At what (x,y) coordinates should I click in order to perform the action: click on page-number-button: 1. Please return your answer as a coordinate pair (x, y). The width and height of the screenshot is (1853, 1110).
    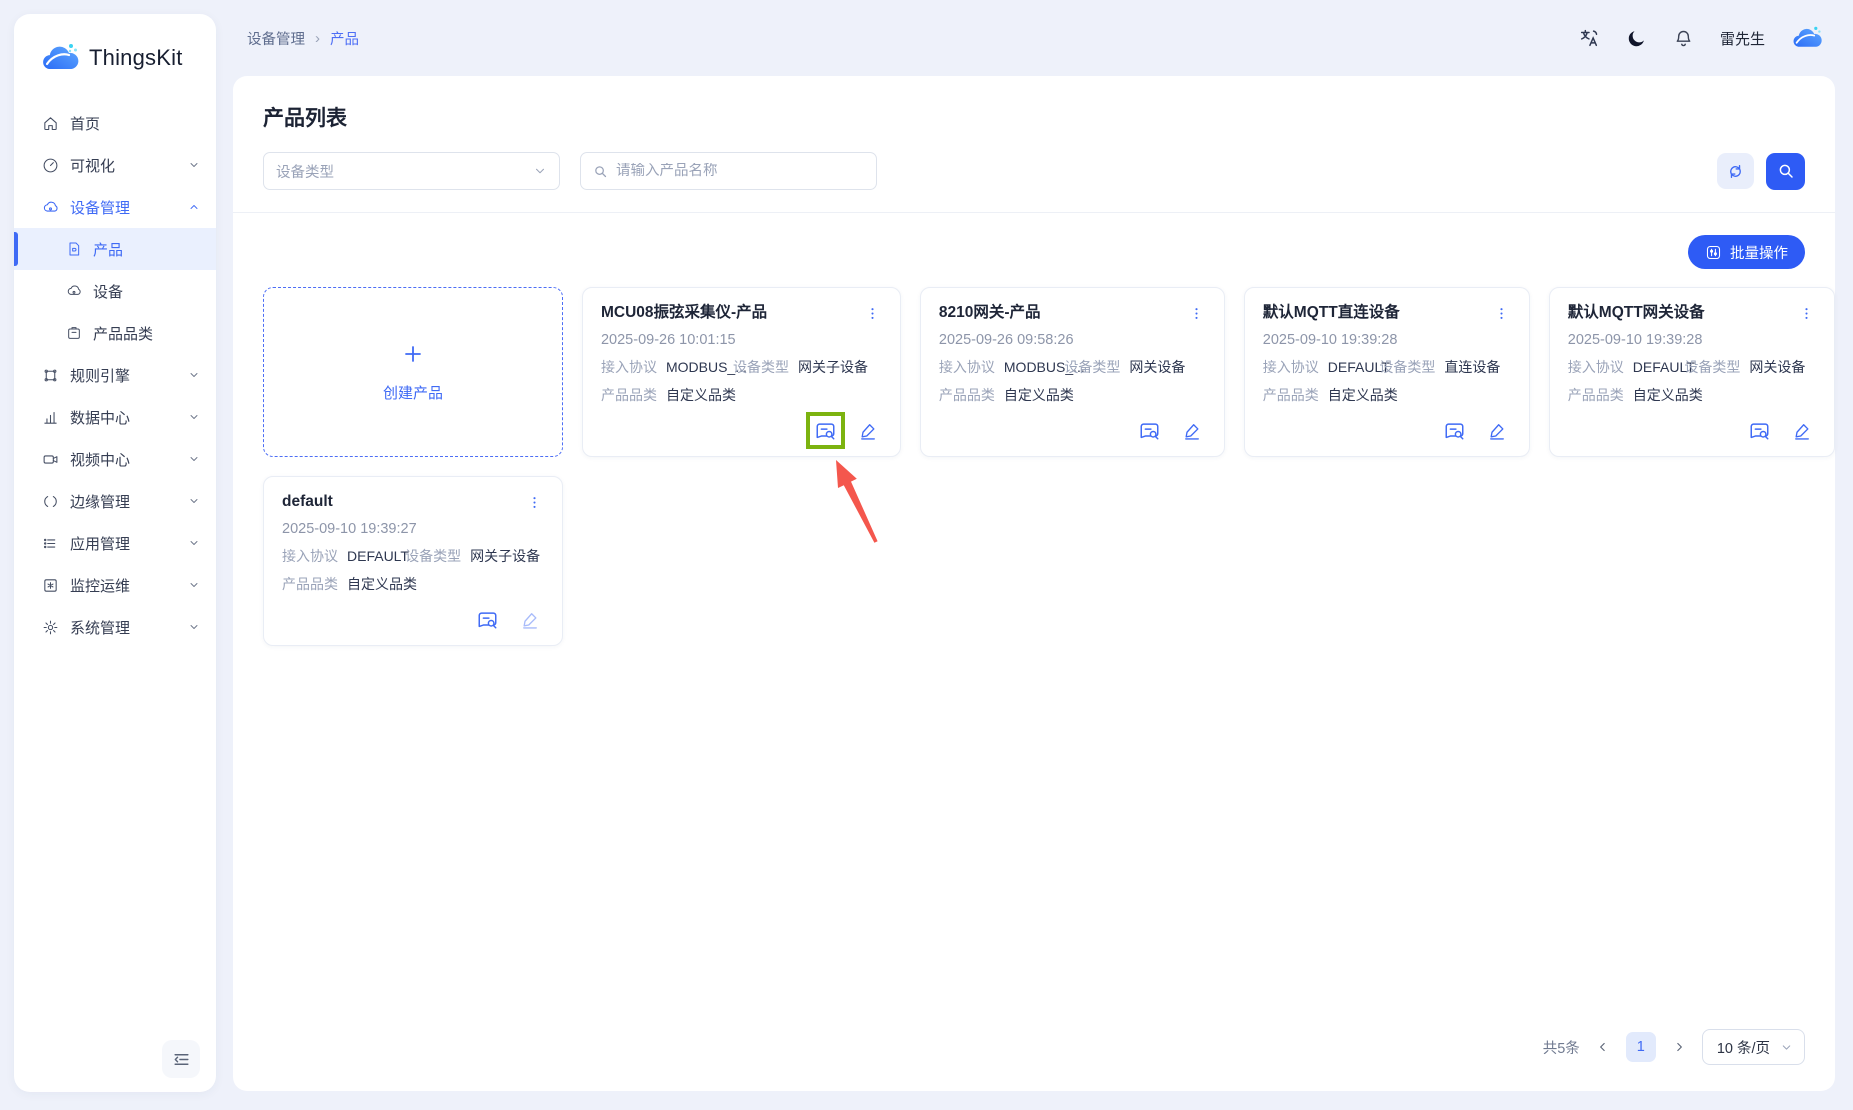
    Looking at the image, I should click on (1640, 1047).